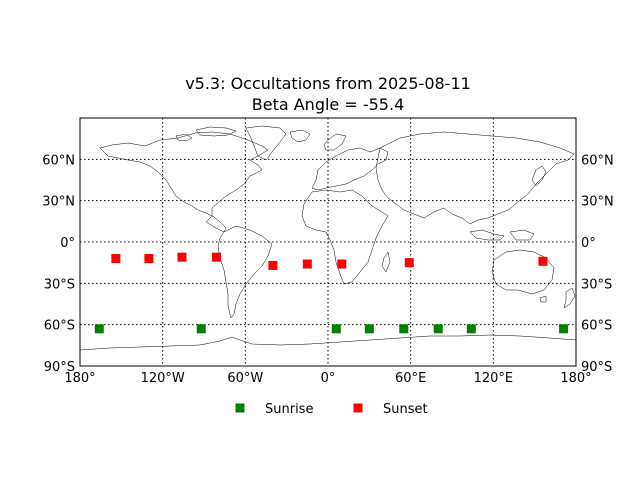 This screenshot has width=640, height=480. I want to click on data-marks, so click(331, 293).